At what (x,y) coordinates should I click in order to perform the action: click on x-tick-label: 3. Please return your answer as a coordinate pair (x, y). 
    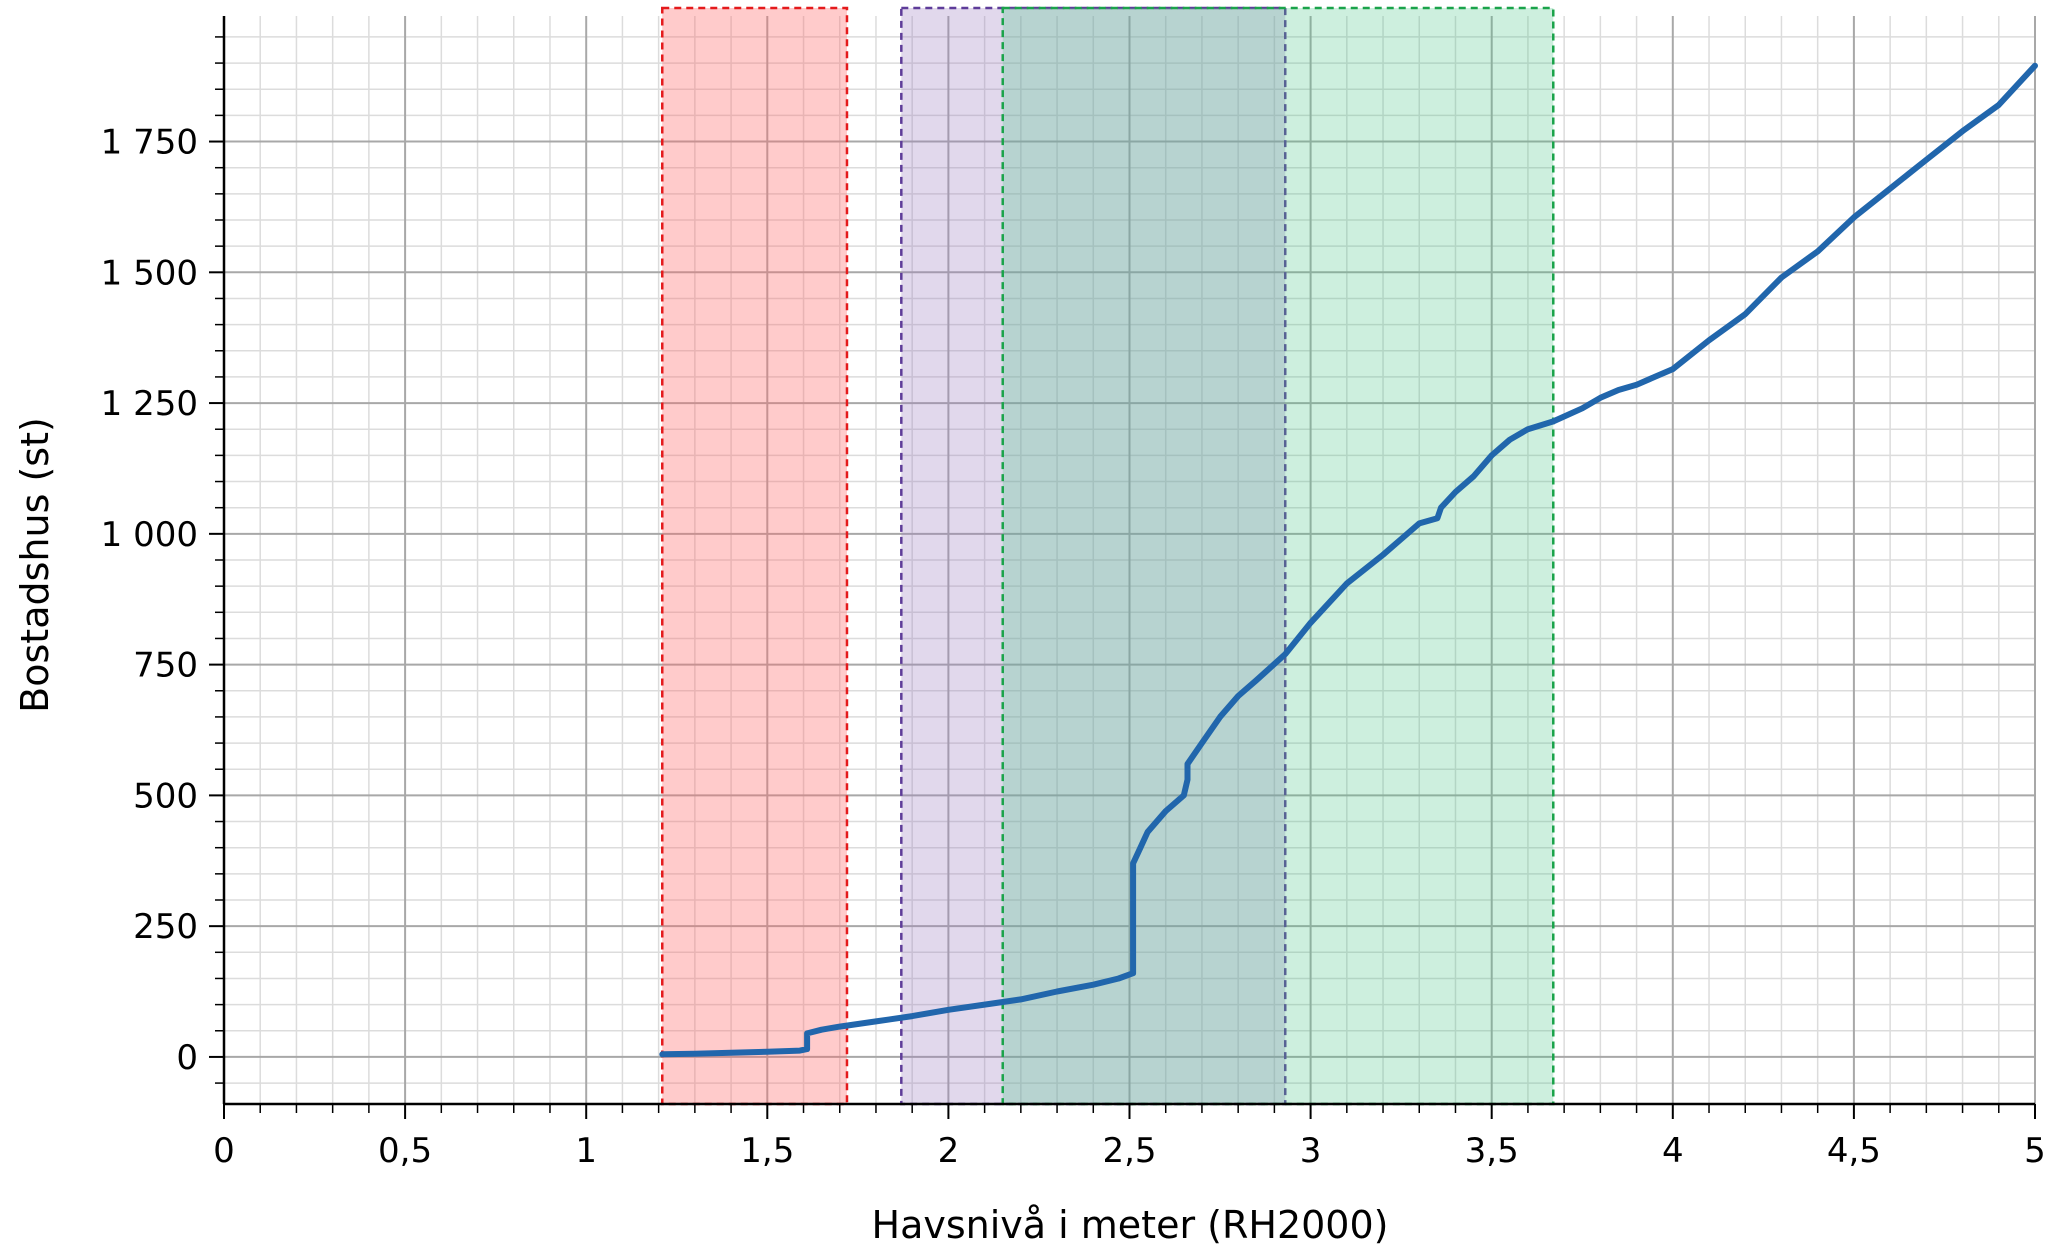
    Looking at the image, I should click on (1311, 1151).